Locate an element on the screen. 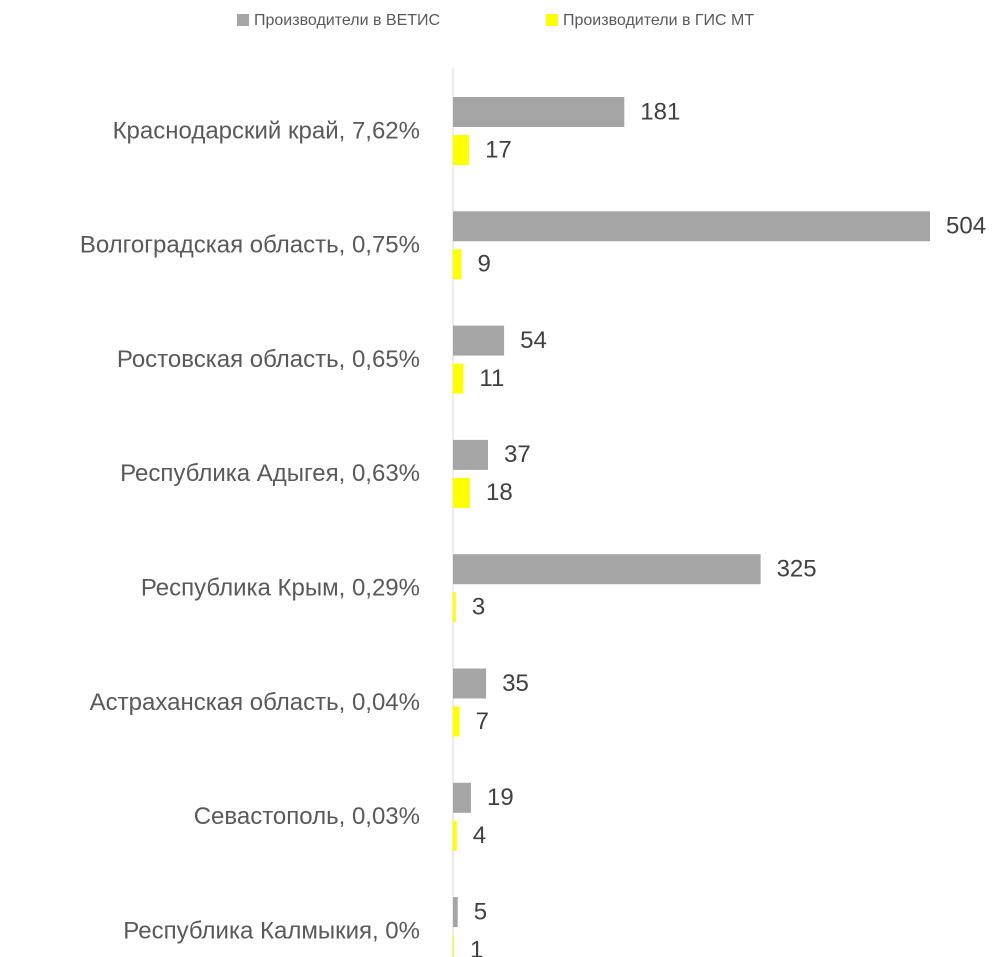  category-label: Республика Калмыкия, 0% is located at coordinates (271, 930).